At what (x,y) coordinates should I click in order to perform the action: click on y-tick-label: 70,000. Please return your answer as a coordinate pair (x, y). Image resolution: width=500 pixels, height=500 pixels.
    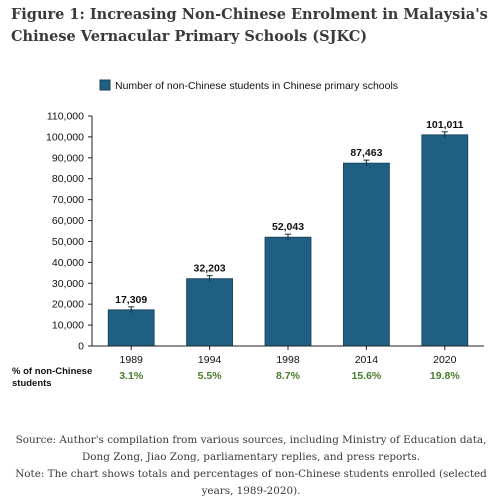
    Looking at the image, I should click on (68, 200).